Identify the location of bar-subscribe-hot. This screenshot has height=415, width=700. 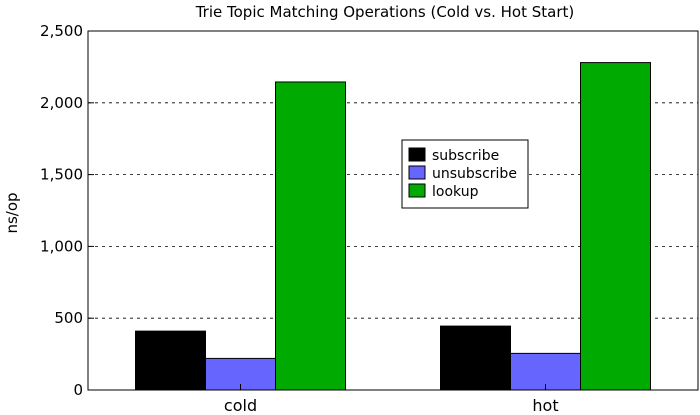
(475, 358).